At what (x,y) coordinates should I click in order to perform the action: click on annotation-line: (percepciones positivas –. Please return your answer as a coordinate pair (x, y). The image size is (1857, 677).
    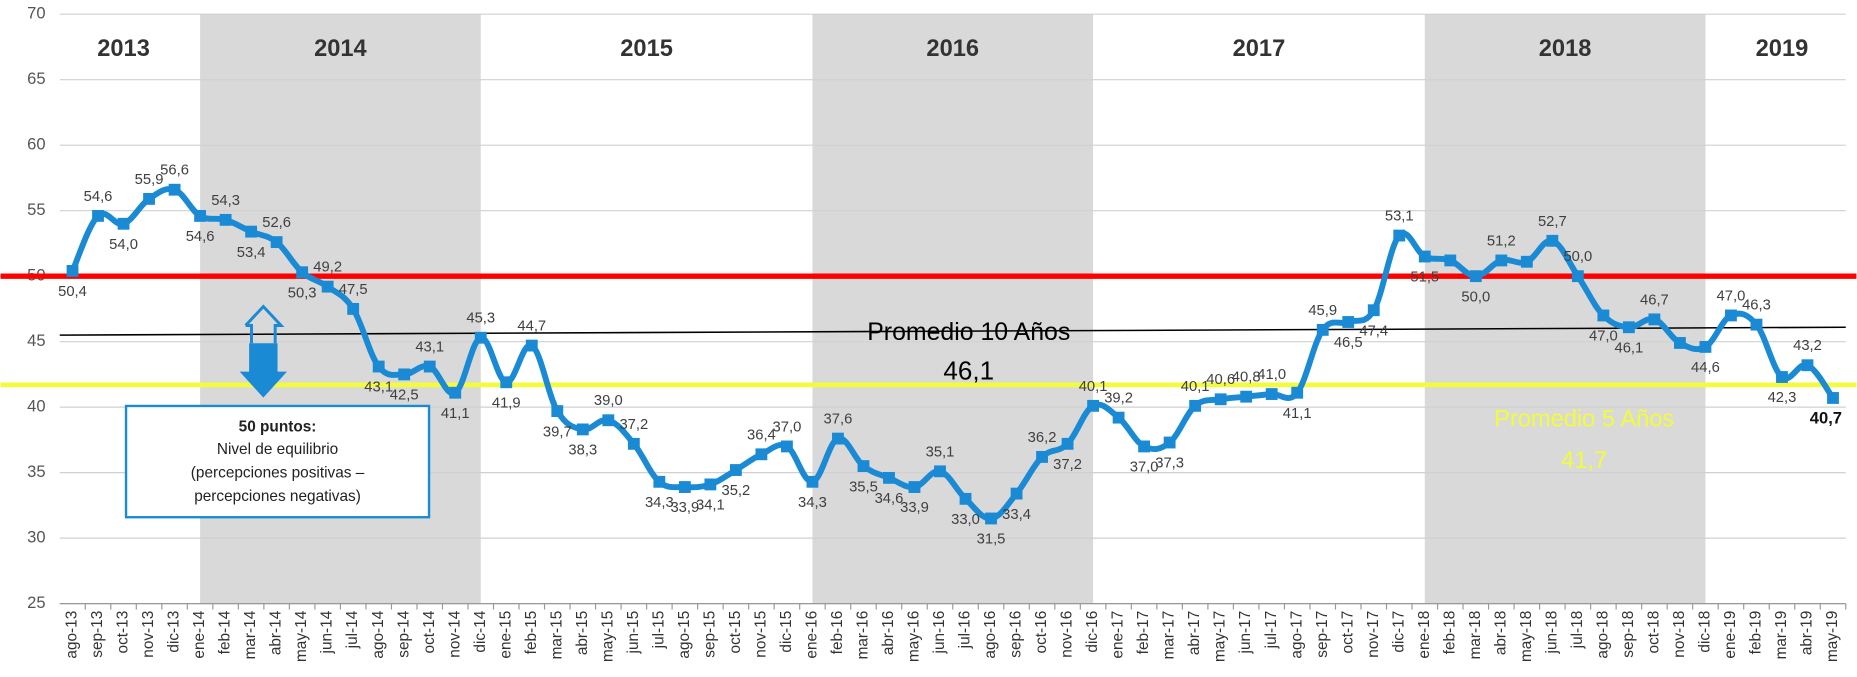
    Looking at the image, I should click on (278, 472).